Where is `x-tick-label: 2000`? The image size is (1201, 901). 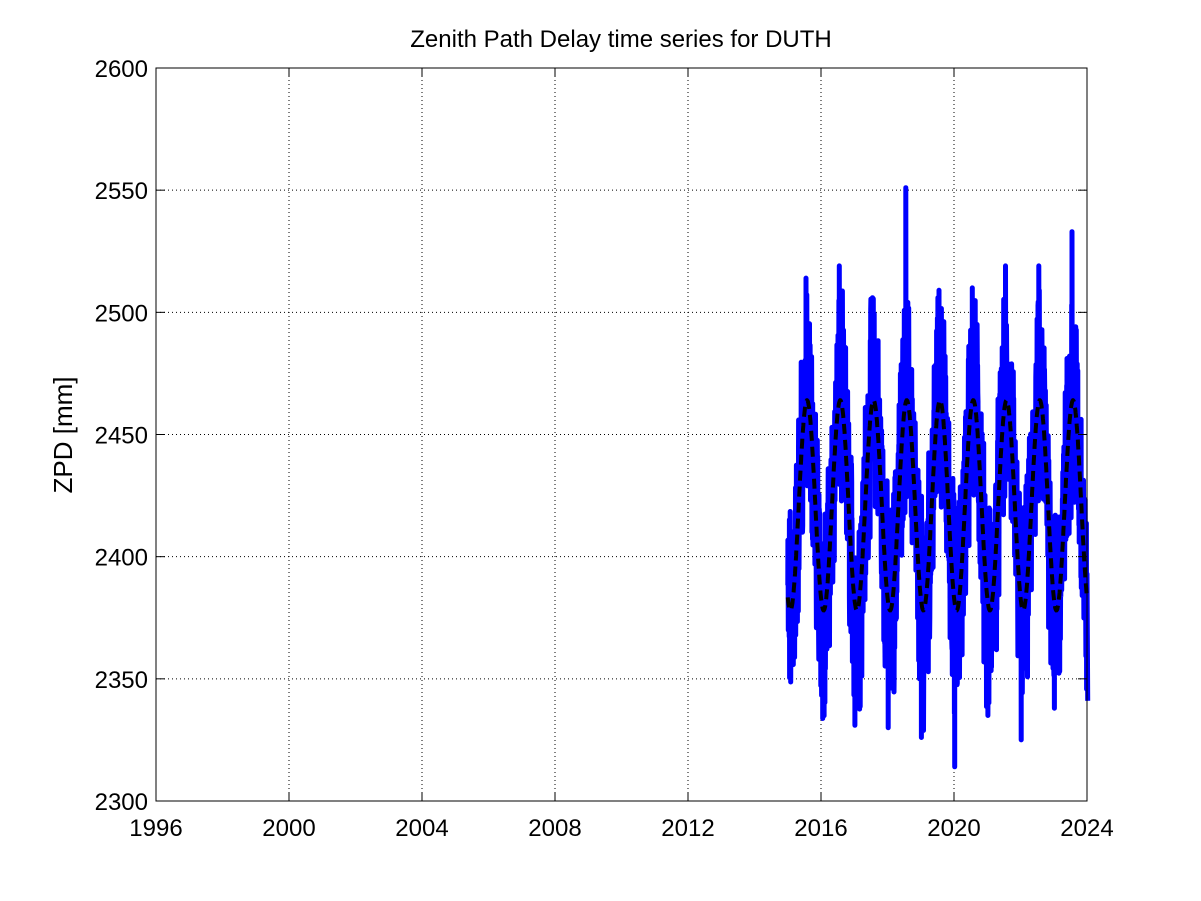
x-tick-label: 2000 is located at coordinates (288, 828).